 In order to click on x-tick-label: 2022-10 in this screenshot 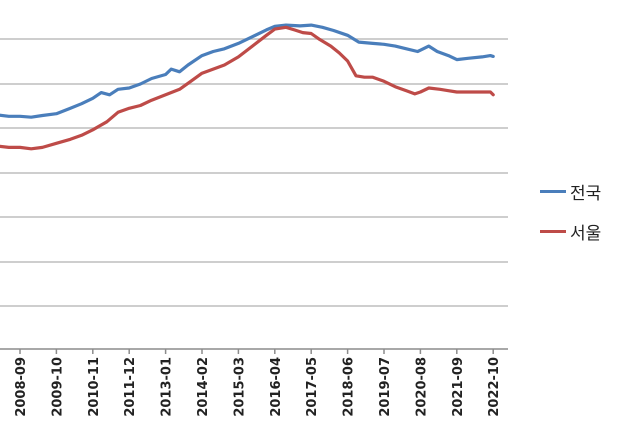, I will do `click(494, 387)`.